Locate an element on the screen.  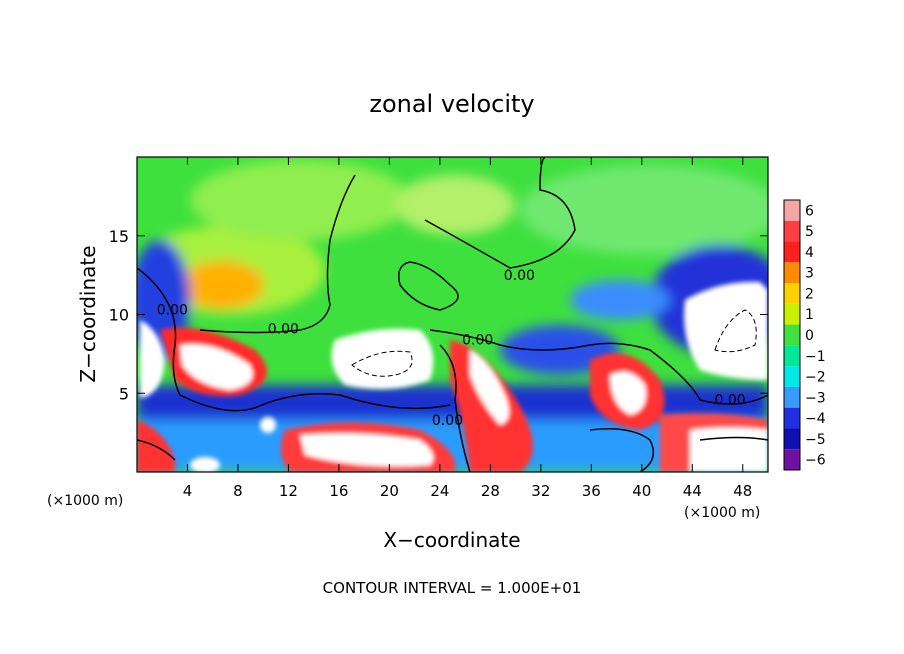
colorbar-tick-label: −3 is located at coordinates (815, 398).